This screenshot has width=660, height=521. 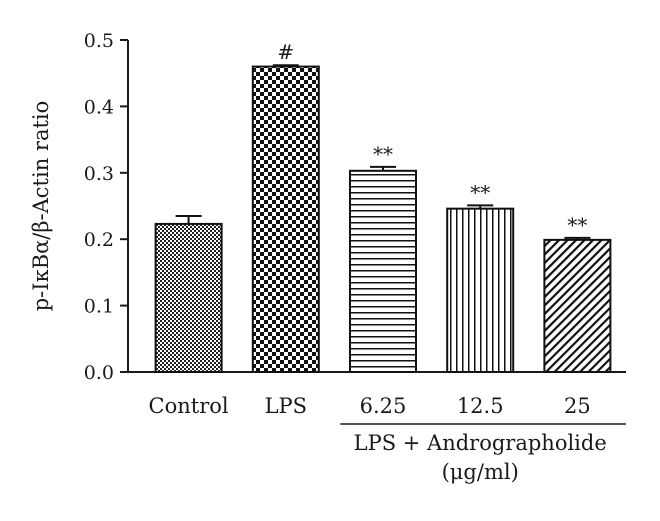 I want to click on y-axis-title: p-IκBα/β-Actin ratio, so click(x=41, y=206).